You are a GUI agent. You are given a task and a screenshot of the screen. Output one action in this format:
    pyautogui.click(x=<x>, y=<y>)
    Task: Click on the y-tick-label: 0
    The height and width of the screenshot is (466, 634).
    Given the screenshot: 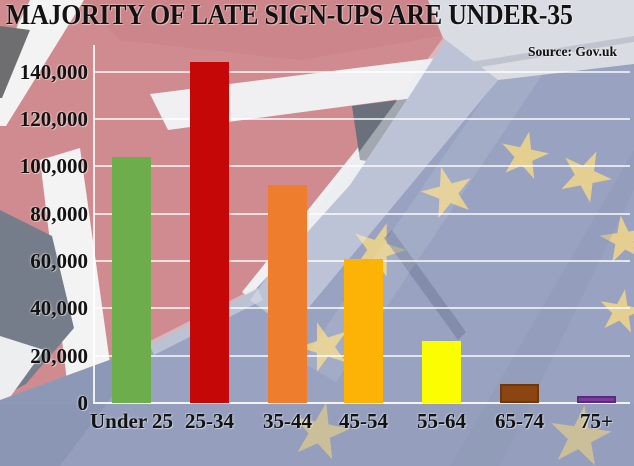 What is the action you would take?
    pyautogui.click(x=83, y=403)
    